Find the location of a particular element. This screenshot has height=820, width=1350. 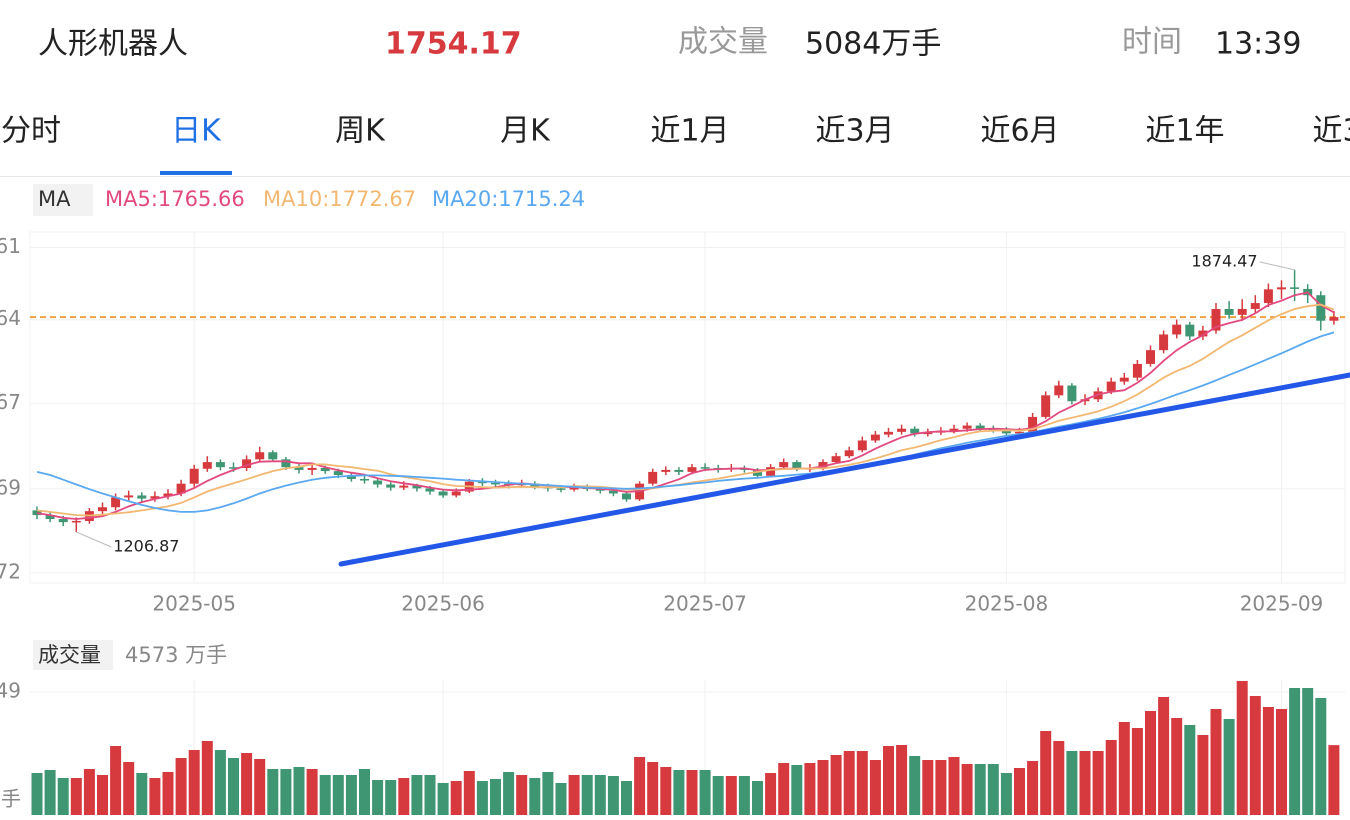

price: 1754.17 is located at coordinates (453, 44).